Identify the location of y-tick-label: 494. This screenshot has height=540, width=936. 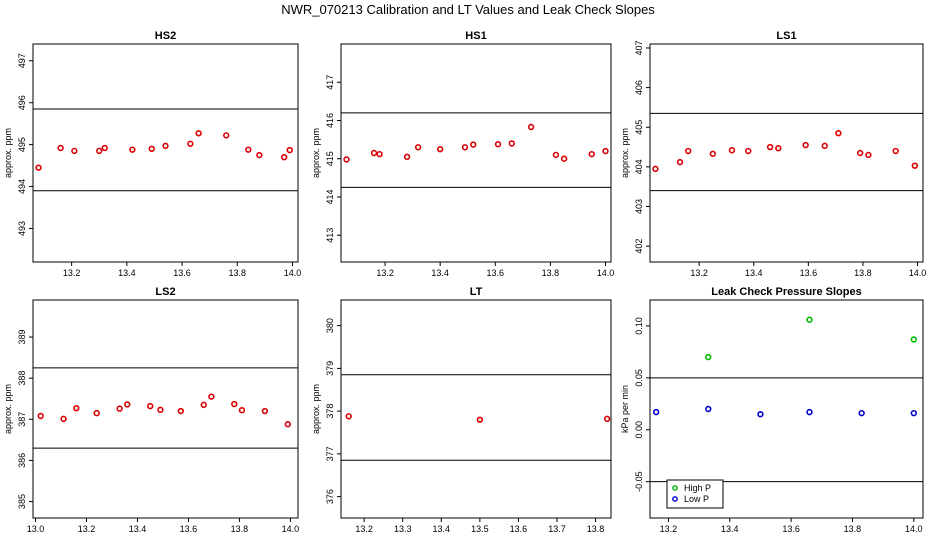
(22, 186).